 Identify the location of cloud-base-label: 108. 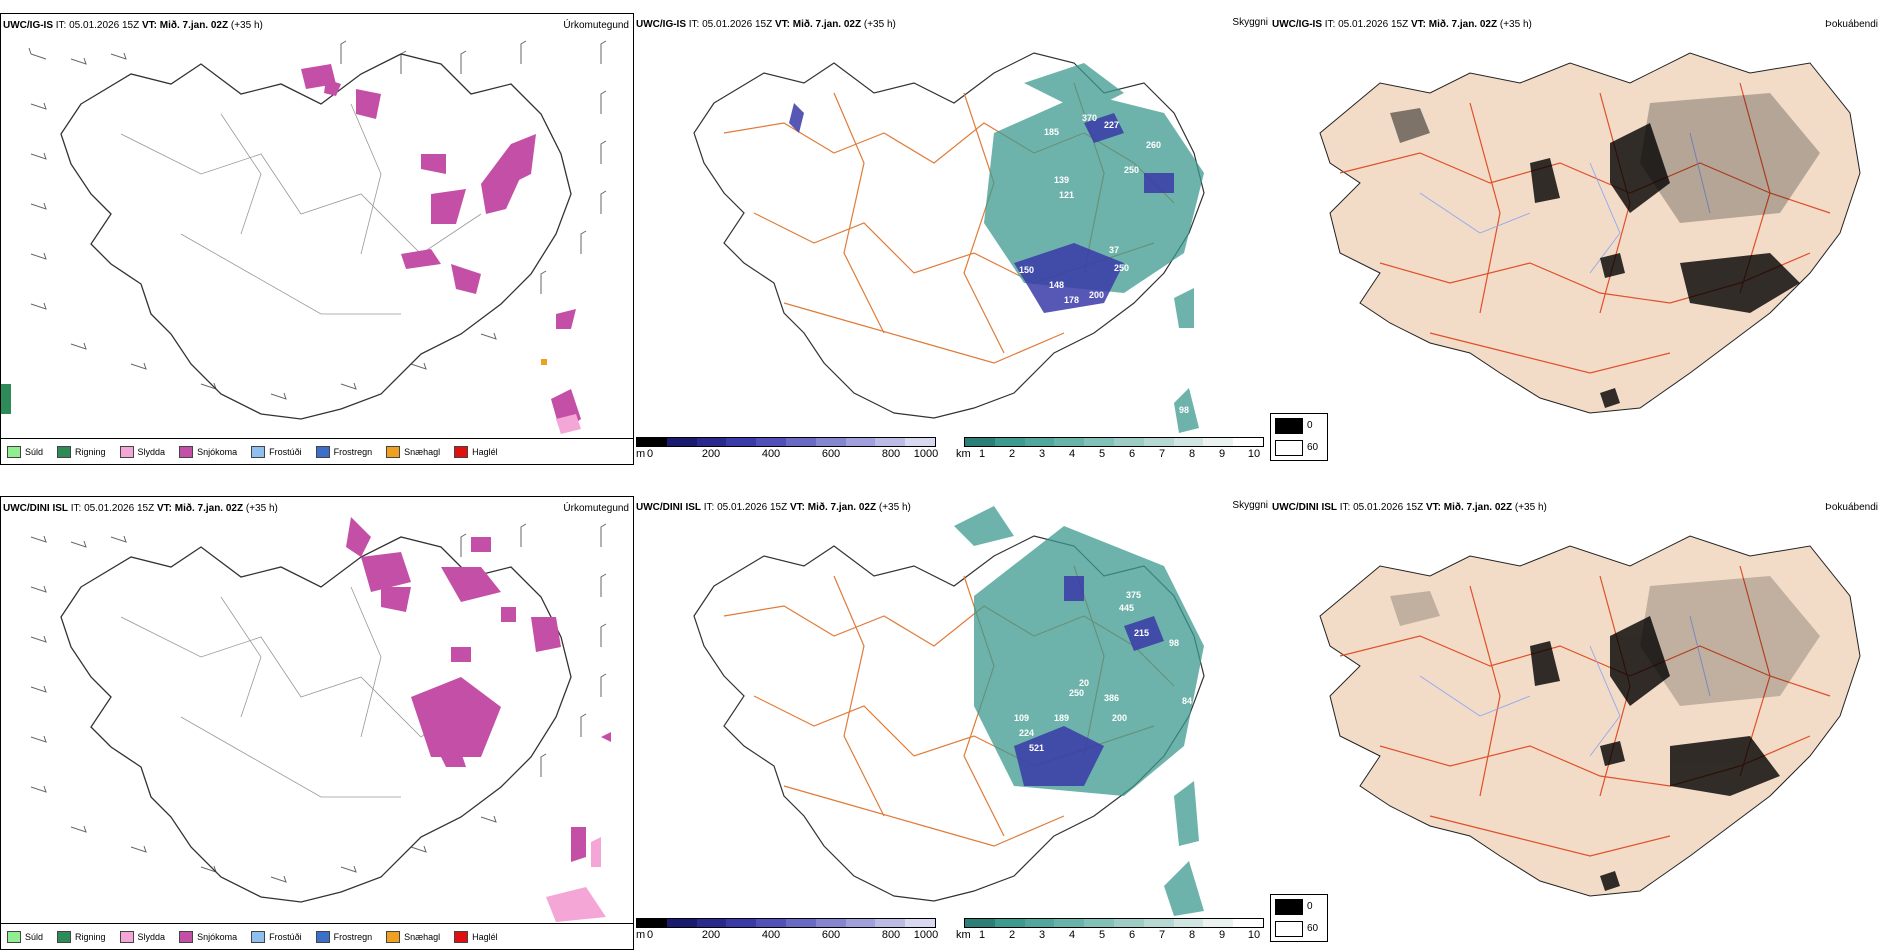
(951, 255).